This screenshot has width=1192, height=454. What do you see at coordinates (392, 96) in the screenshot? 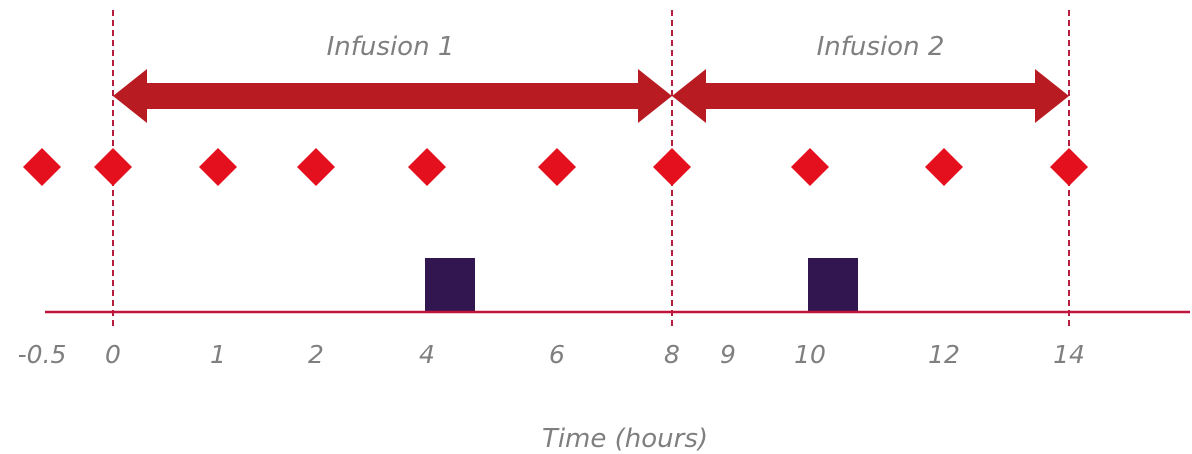
I see `infusion-1-arrow` at bounding box center [392, 96].